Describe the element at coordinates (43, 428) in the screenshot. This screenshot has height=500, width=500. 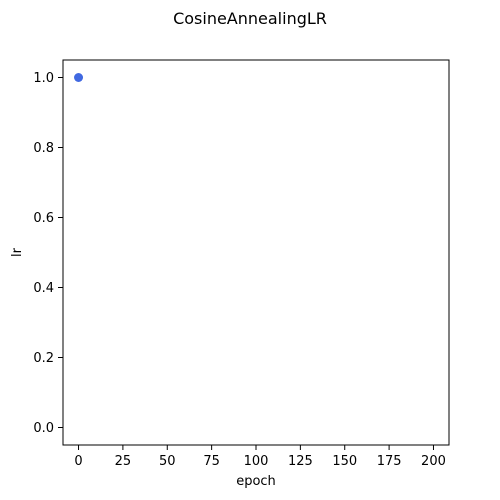
I see `y-tick-label: 0.0` at that location.